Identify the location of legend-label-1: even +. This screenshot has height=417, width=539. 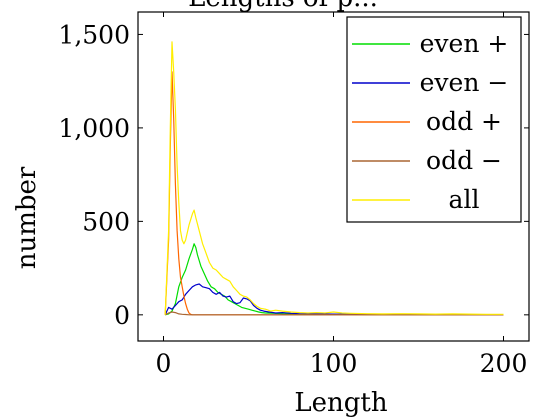
(464, 43).